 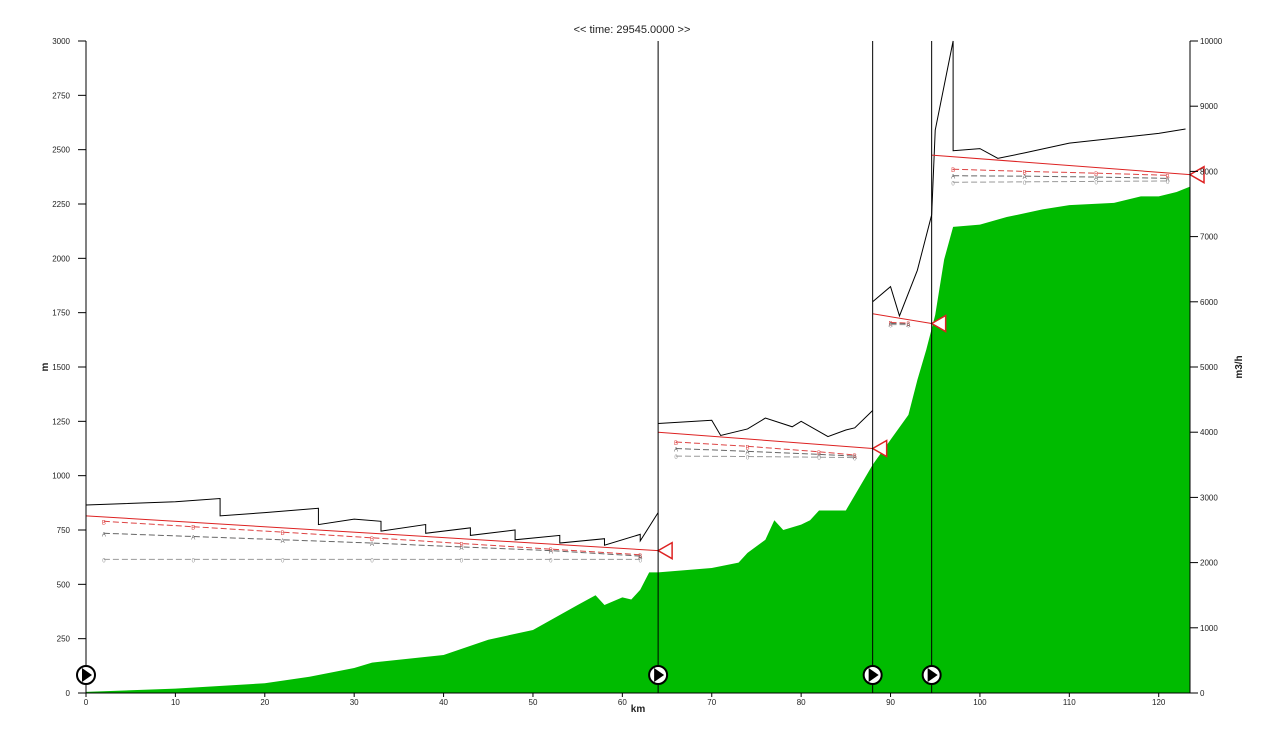 I want to click on x-tick-label: 60, so click(x=622, y=702).